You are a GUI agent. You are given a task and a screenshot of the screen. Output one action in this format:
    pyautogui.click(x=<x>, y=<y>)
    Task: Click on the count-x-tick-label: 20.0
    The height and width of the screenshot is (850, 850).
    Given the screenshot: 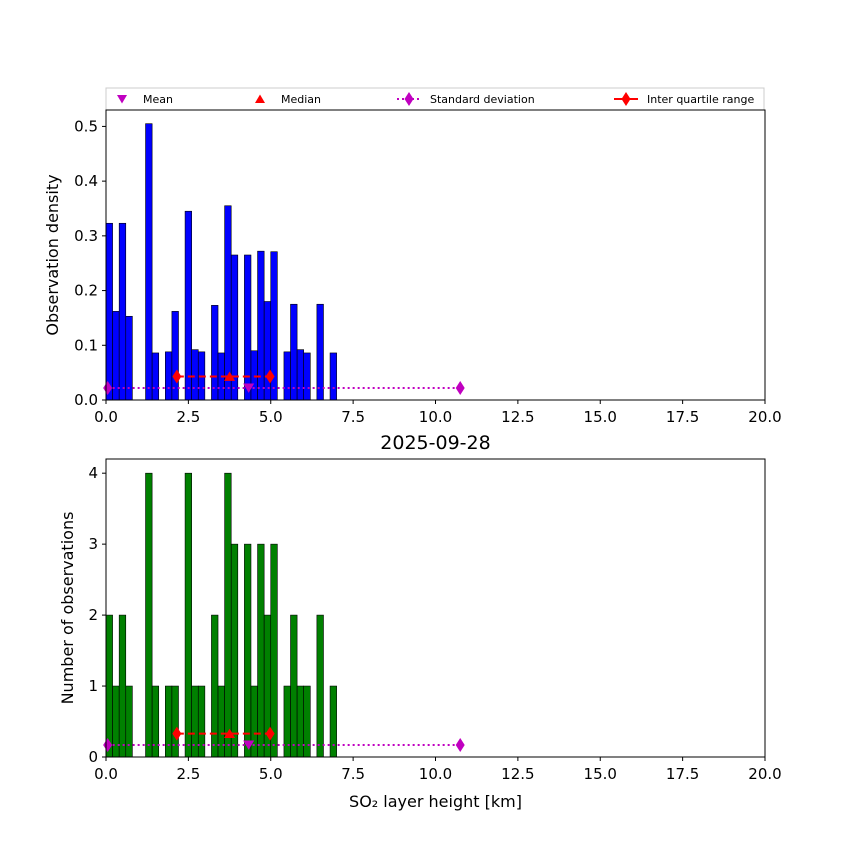 What is the action you would take?
    pyautogui.click(x=764, y=774)
    